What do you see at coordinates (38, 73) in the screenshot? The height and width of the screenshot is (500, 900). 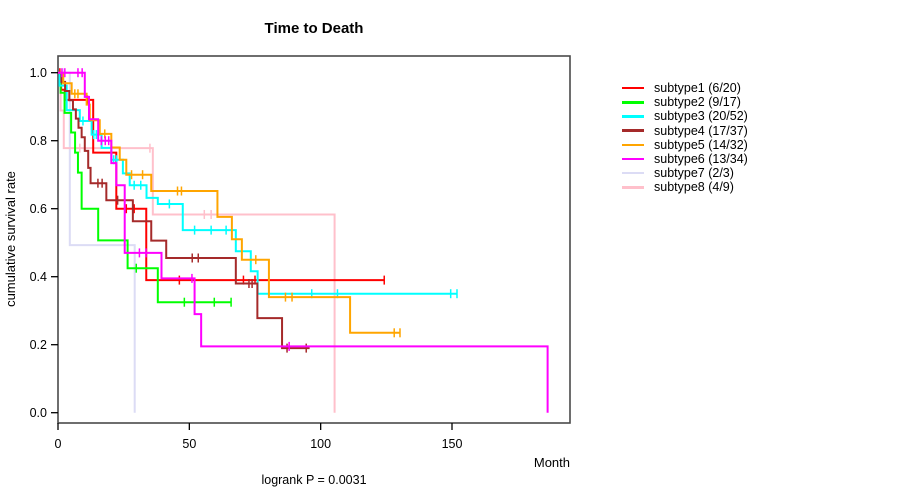 I see `y-tick-label: 1.0` at bounding box center [38, 73].